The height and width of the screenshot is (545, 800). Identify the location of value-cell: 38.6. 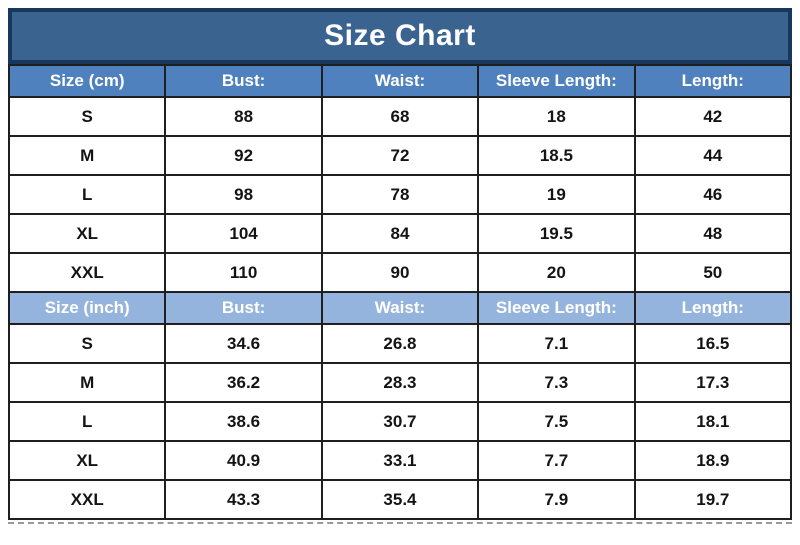
(243, 421).